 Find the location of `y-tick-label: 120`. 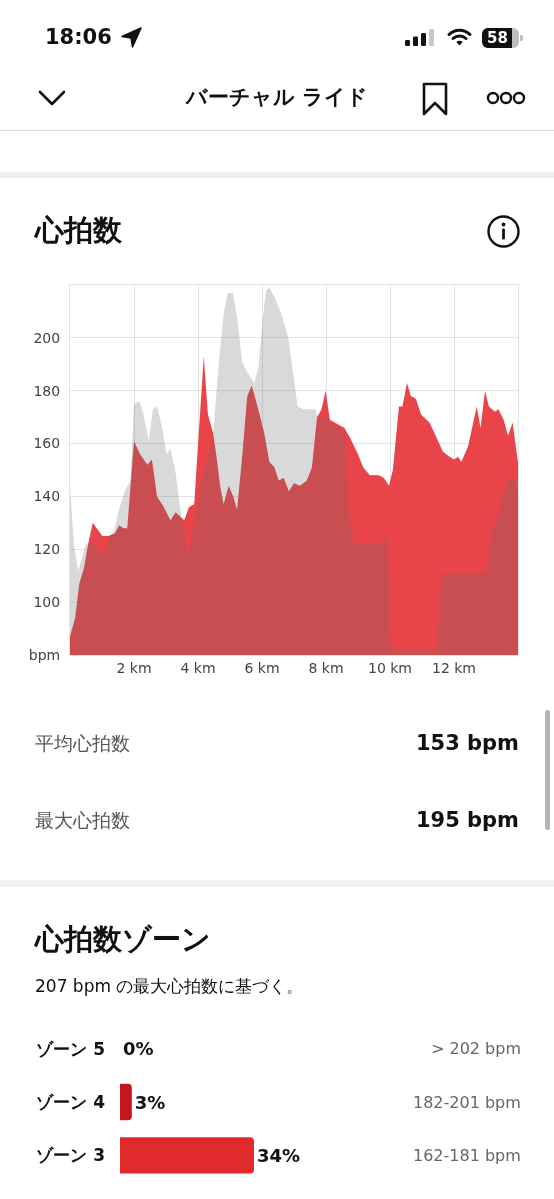

y-tick-label: 120 is located at coordinates (47, 549).